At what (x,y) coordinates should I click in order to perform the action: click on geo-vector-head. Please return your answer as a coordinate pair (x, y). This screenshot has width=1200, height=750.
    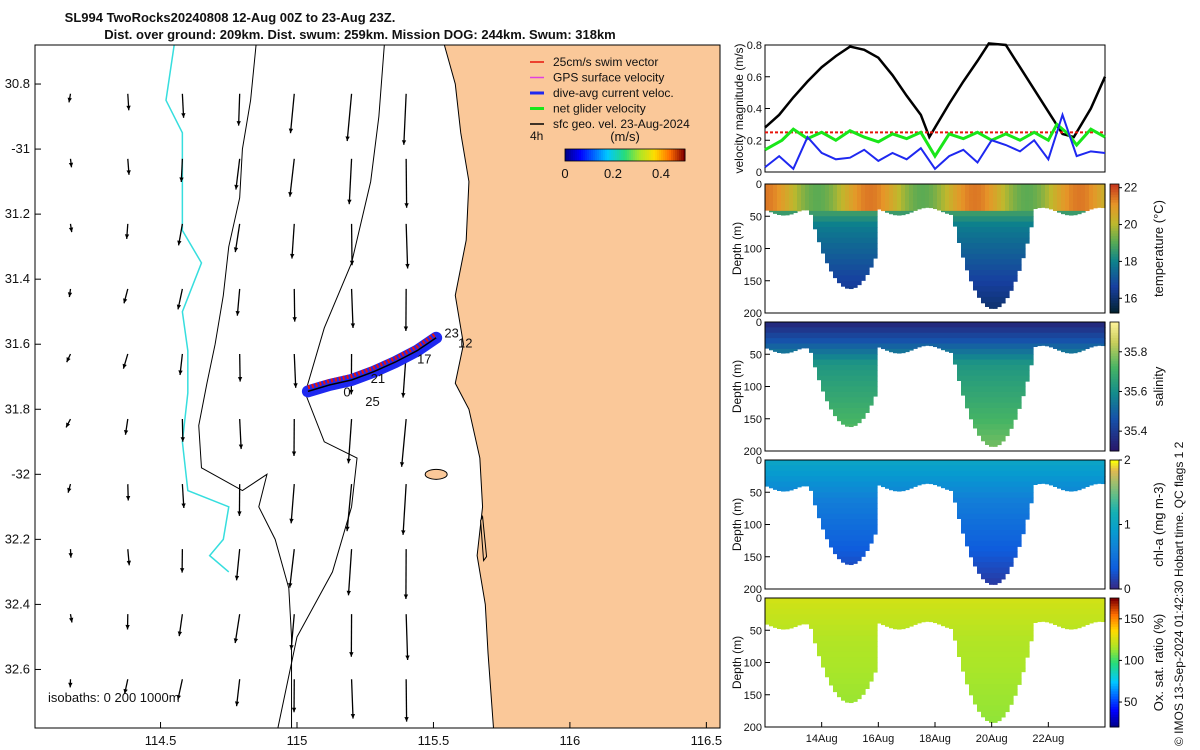
    Looking at the image, I should click on (353, 325).